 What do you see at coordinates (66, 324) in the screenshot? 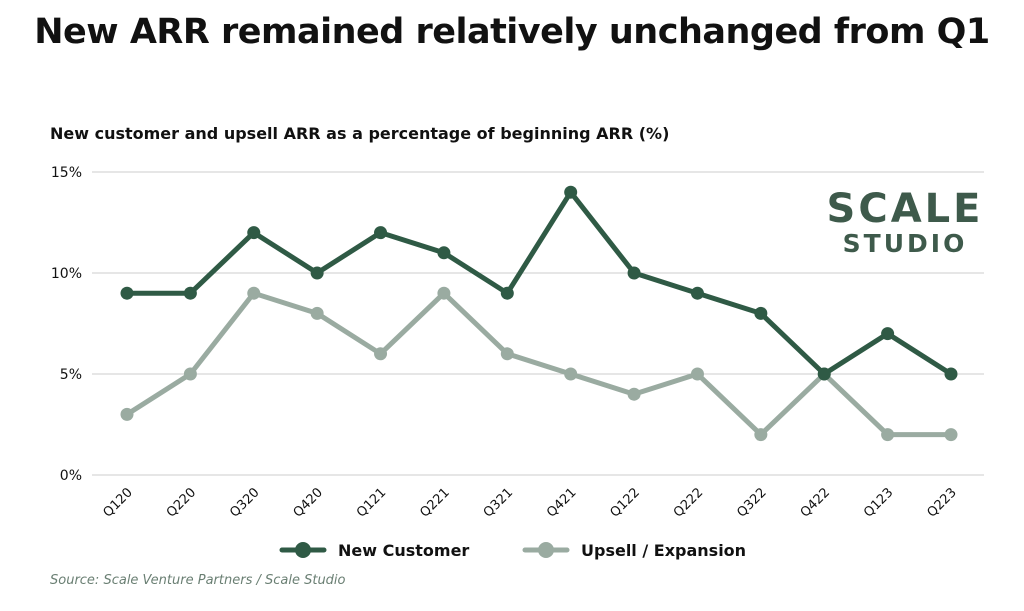
I see `y-axis-ticks: 15% 10% 5% 0%` at bounding box center [66, 324].